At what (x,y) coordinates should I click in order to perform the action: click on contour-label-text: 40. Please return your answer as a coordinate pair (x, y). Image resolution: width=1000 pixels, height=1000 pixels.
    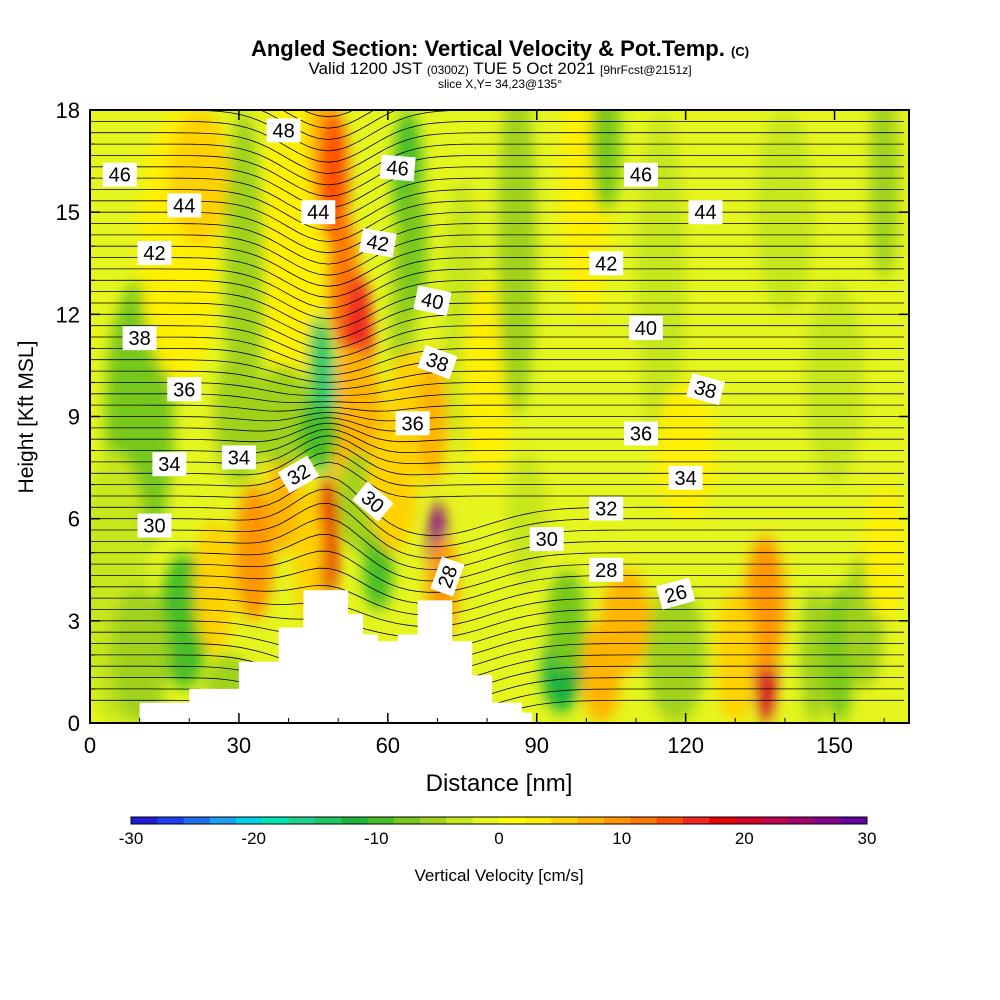
    Looking at the image, I should click on (432, 302).